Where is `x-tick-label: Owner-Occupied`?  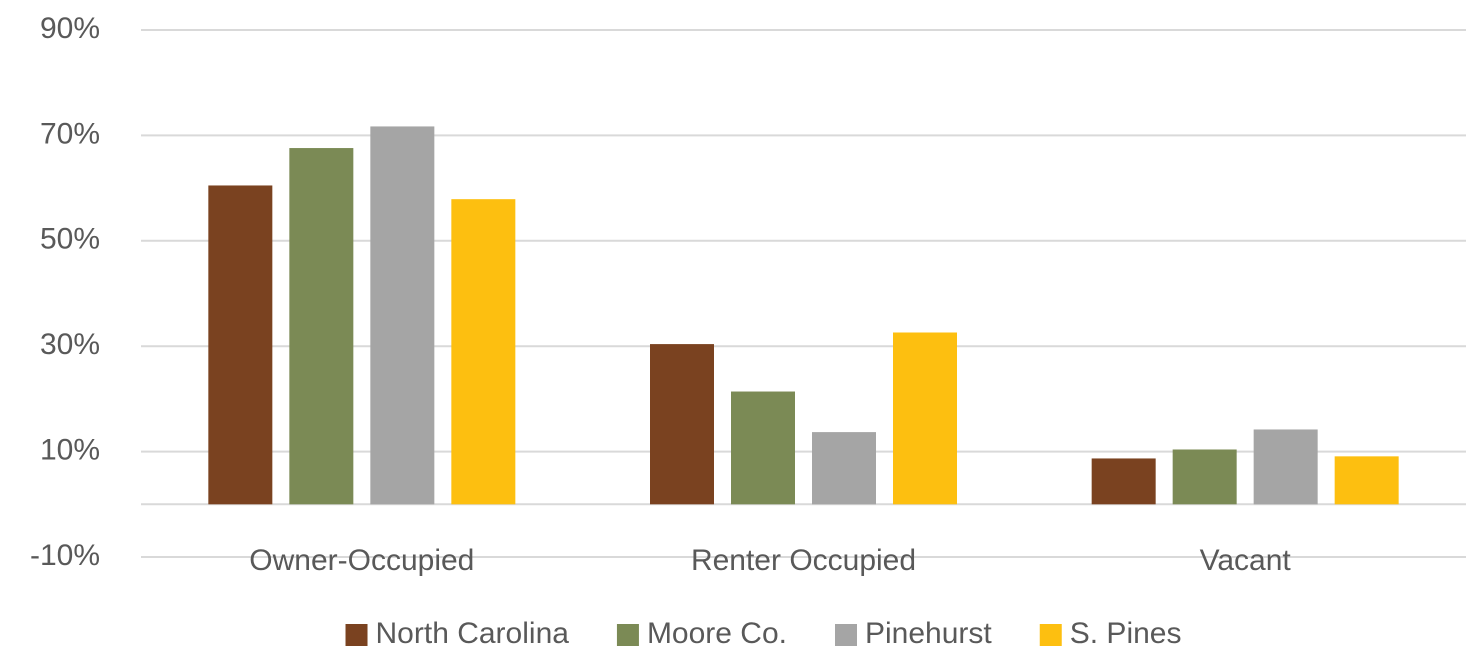 x-tick-label: Owner-Occupied is located at coordinates (361, 560).